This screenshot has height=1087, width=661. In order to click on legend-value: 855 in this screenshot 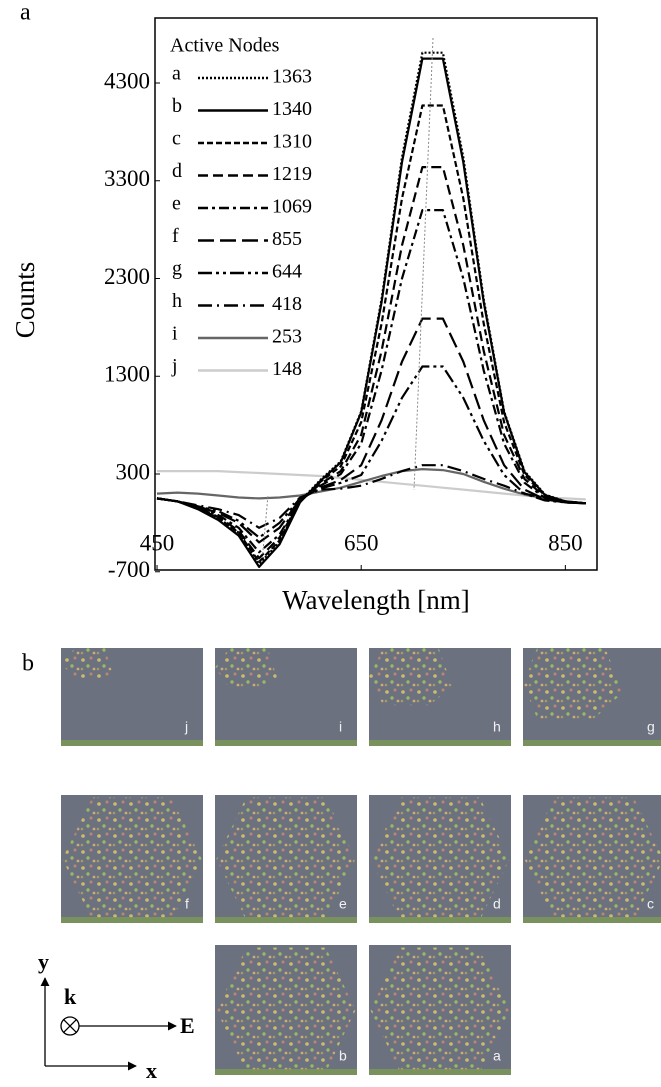, I will do `click(287, 239)`.